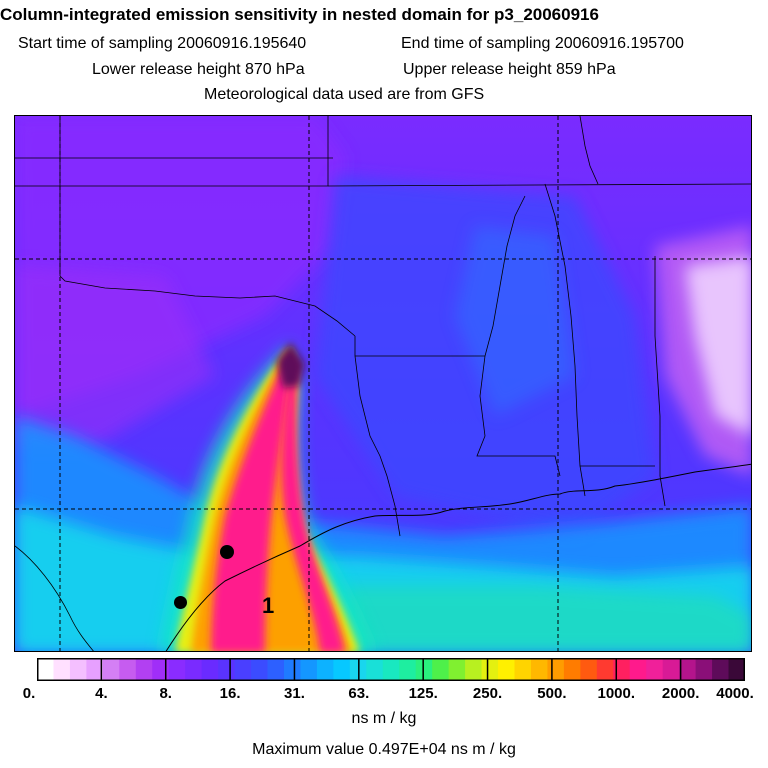 Image resolution: width=768 pixels, height=768 pixels. Describe the element at coordinates (509, 69) in the screenshot. I see `upper-release-label: Upper release height 859 hPa` at that location.